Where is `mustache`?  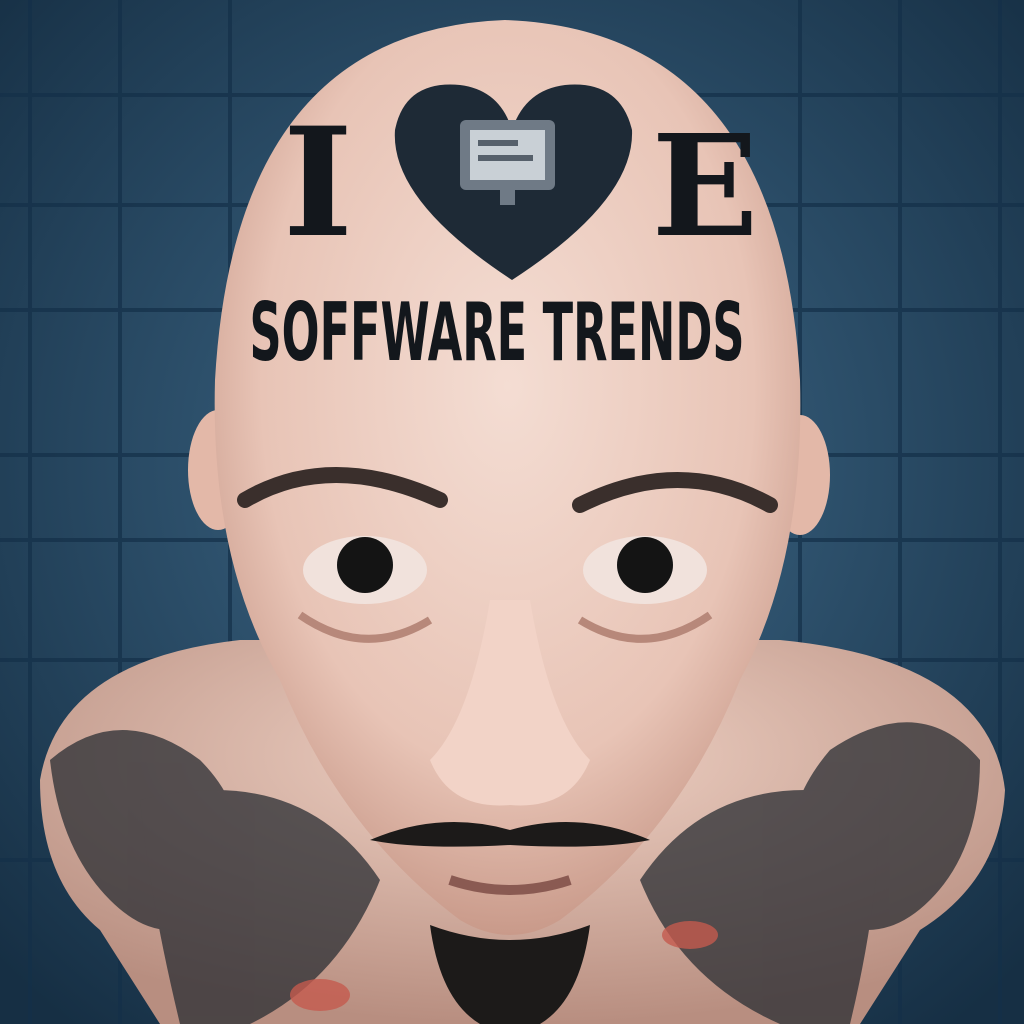 mustache is located at coordinates (510, 834).